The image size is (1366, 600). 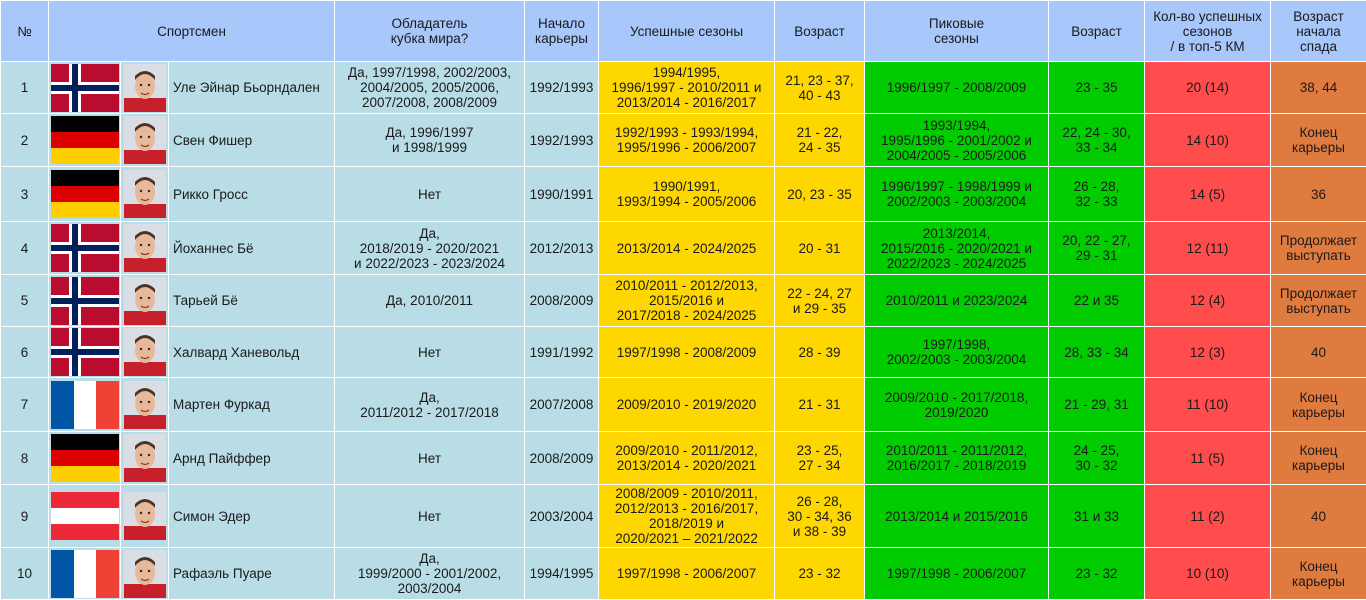 I want to click on athlete-name-text: Арнд Пайффер, so click(x=222, y=458).